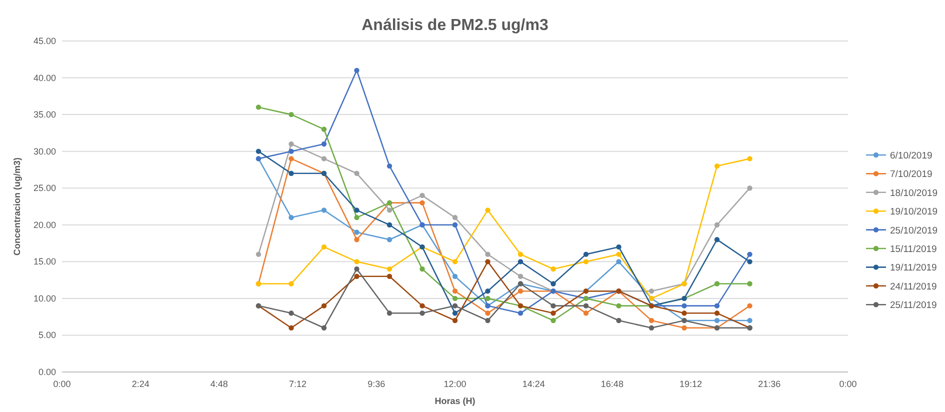  Describe the element at coordinates (455, 25) in the screenshot. I see `chart-title: Análisis de PM2.5 ug/m3` at that location.